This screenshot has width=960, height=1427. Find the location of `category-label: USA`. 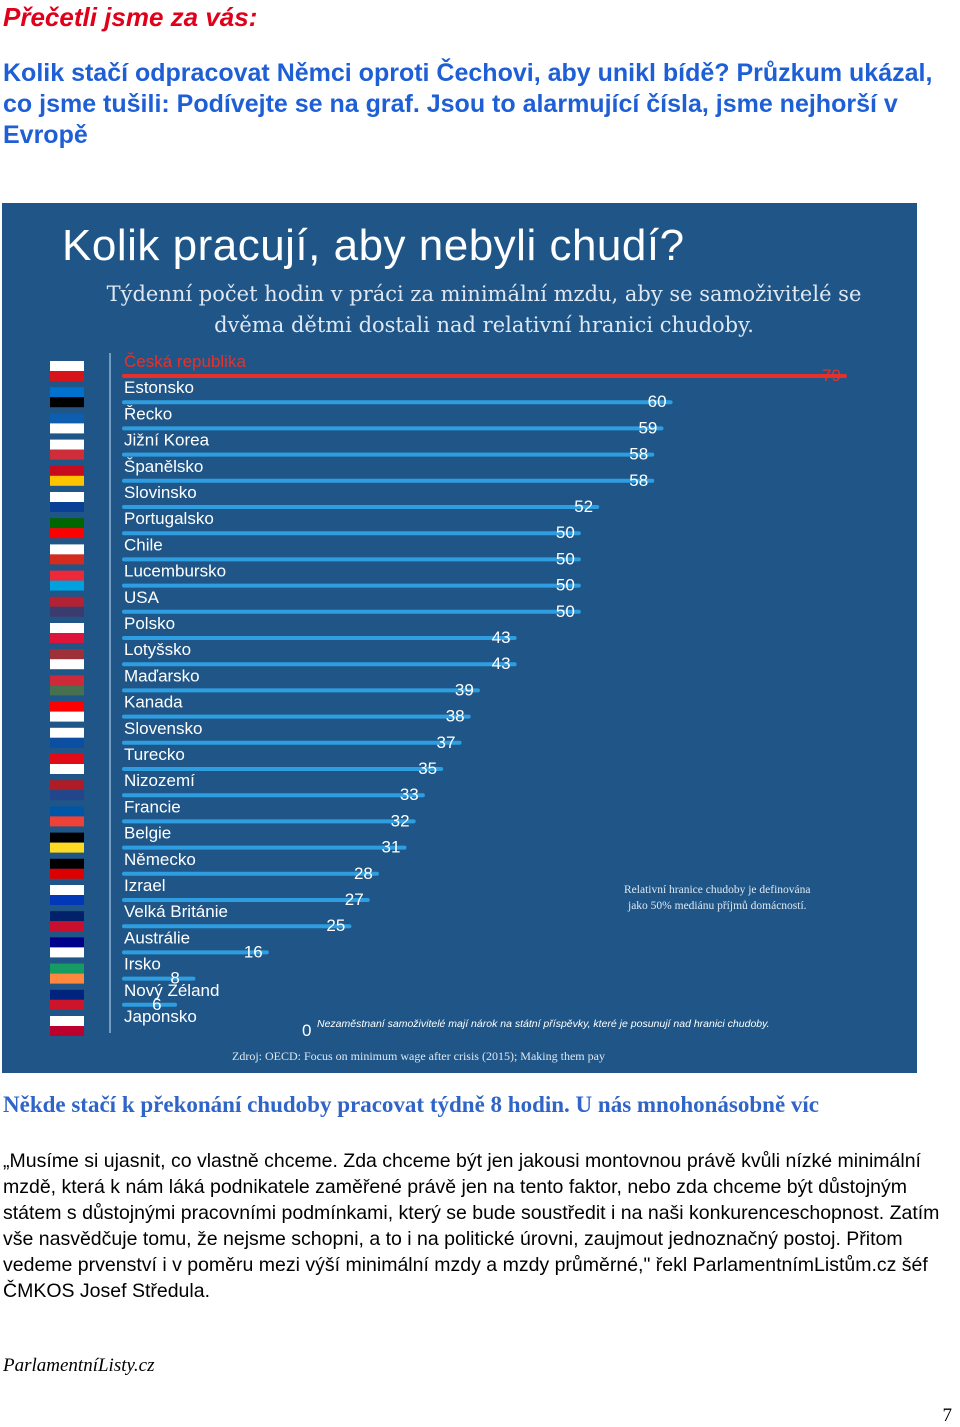

category-label: USA is located at coordinates (142, 597).